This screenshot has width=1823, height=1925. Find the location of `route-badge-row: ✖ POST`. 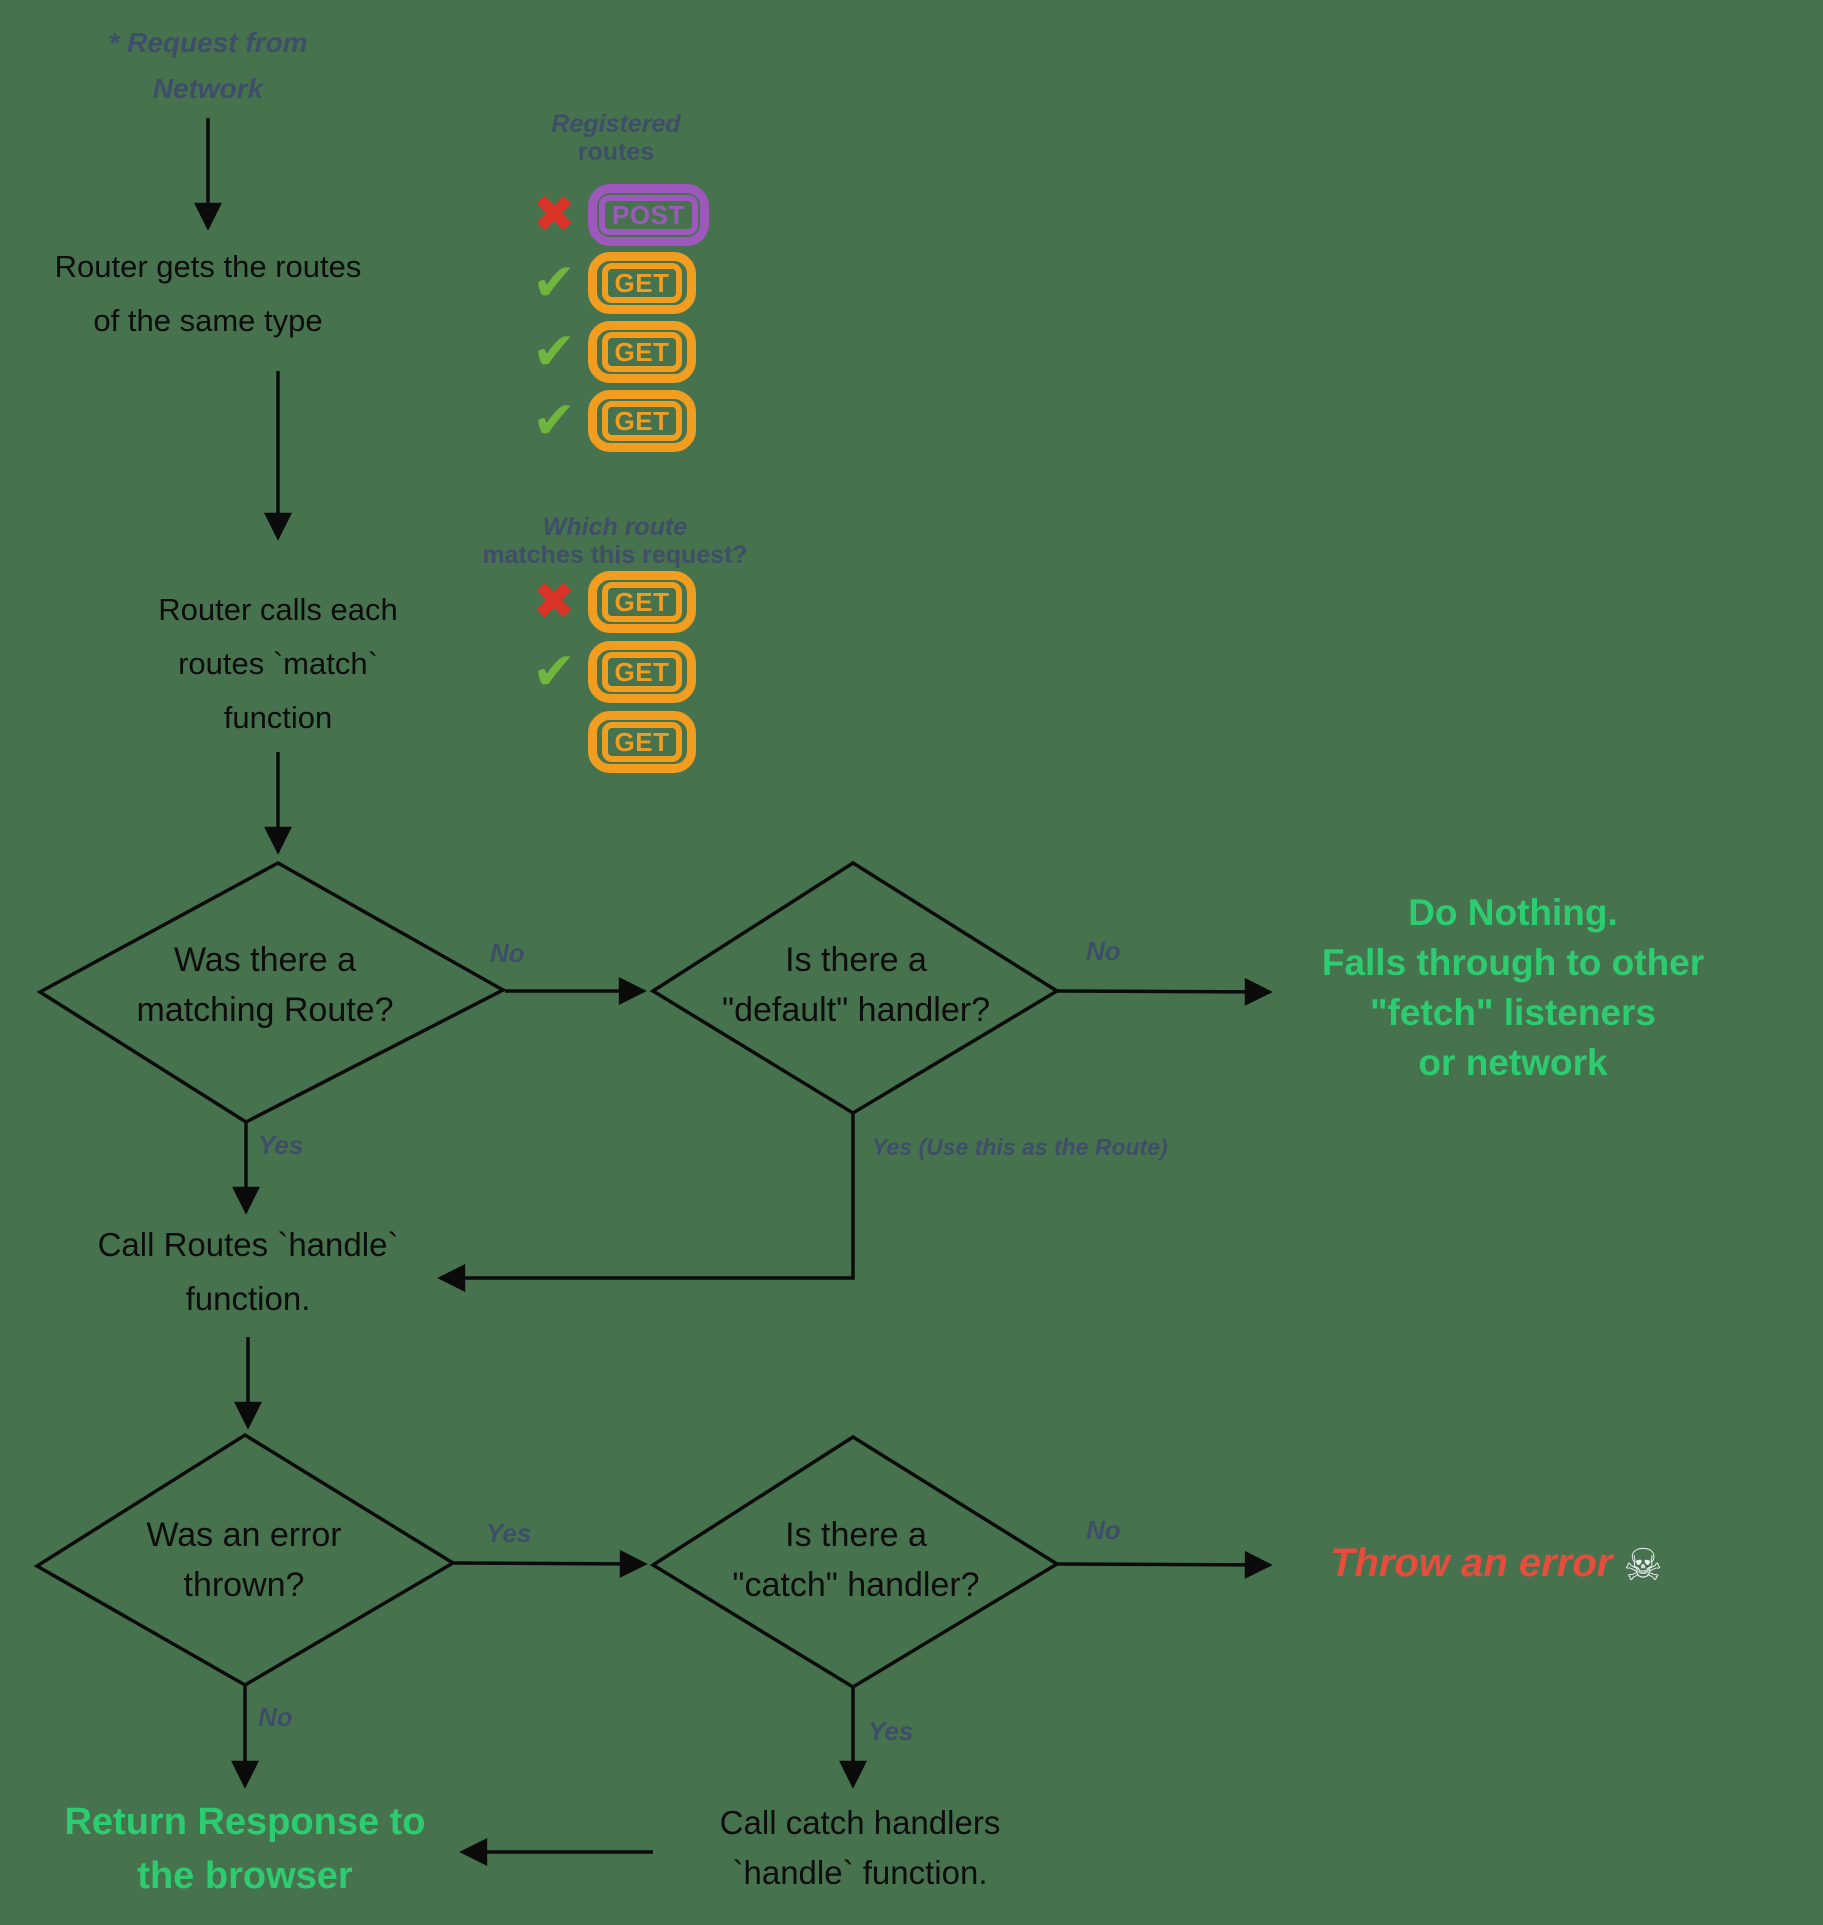

route-badge-row: ✖ POST is located at coordinates (618, 215).